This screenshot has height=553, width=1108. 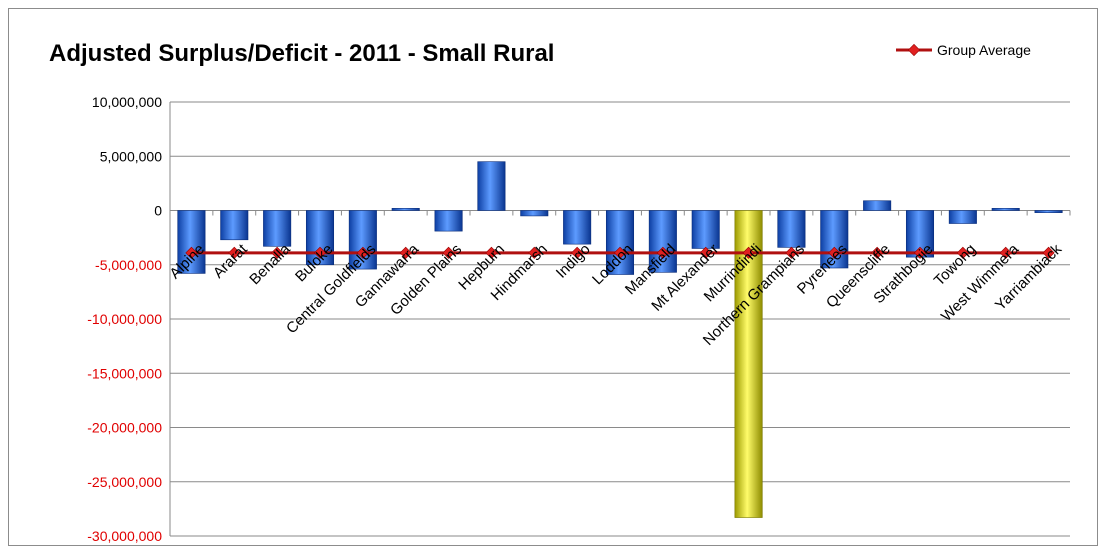 What do you see at coordinates (914, 50) in the screenshot?
I see `legend-line-marker-icon` at bounding box center [914, 50].